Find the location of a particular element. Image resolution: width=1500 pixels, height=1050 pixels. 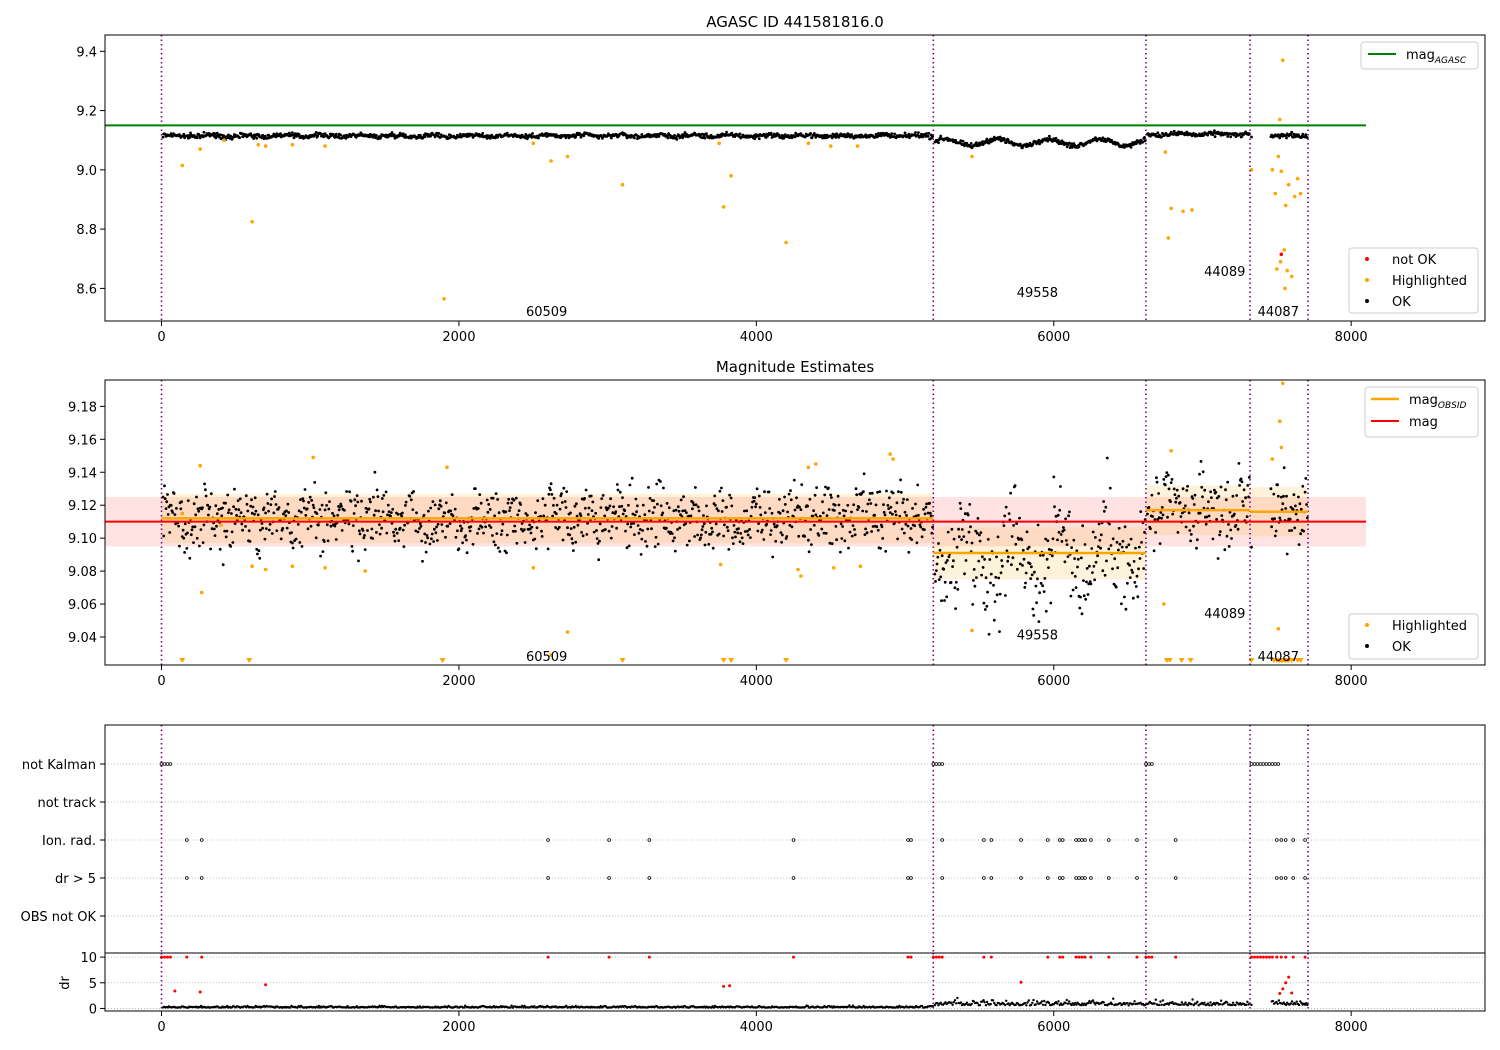

estimate-ytick-label: 9.08 is located at coordinates (82, 572).